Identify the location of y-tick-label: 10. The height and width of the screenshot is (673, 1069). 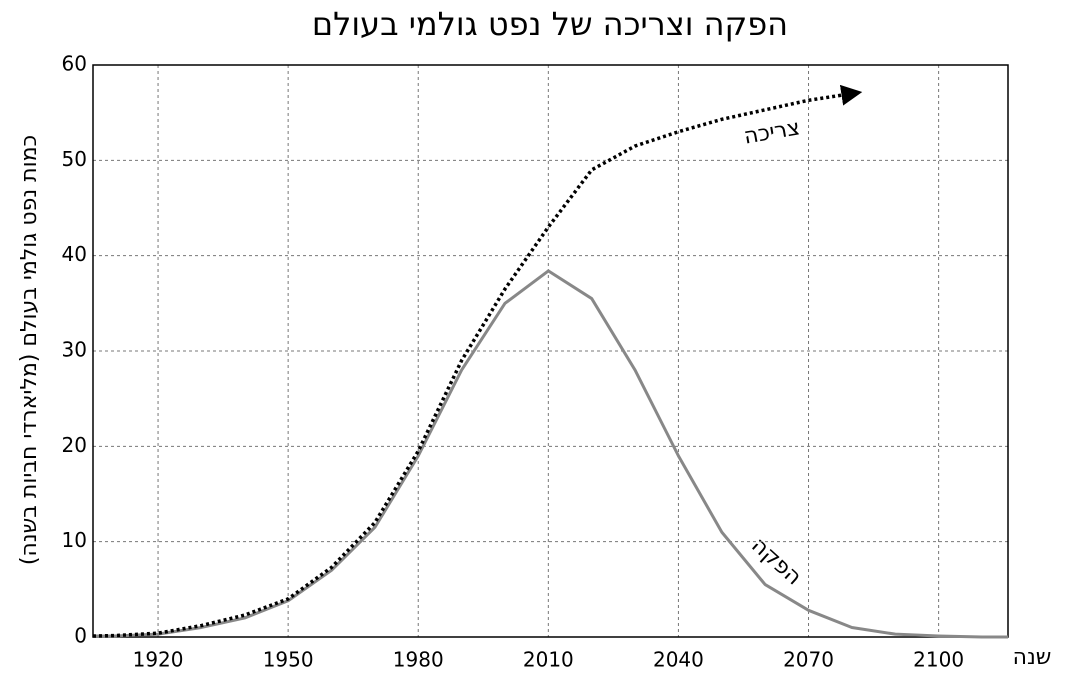
(74, 540).